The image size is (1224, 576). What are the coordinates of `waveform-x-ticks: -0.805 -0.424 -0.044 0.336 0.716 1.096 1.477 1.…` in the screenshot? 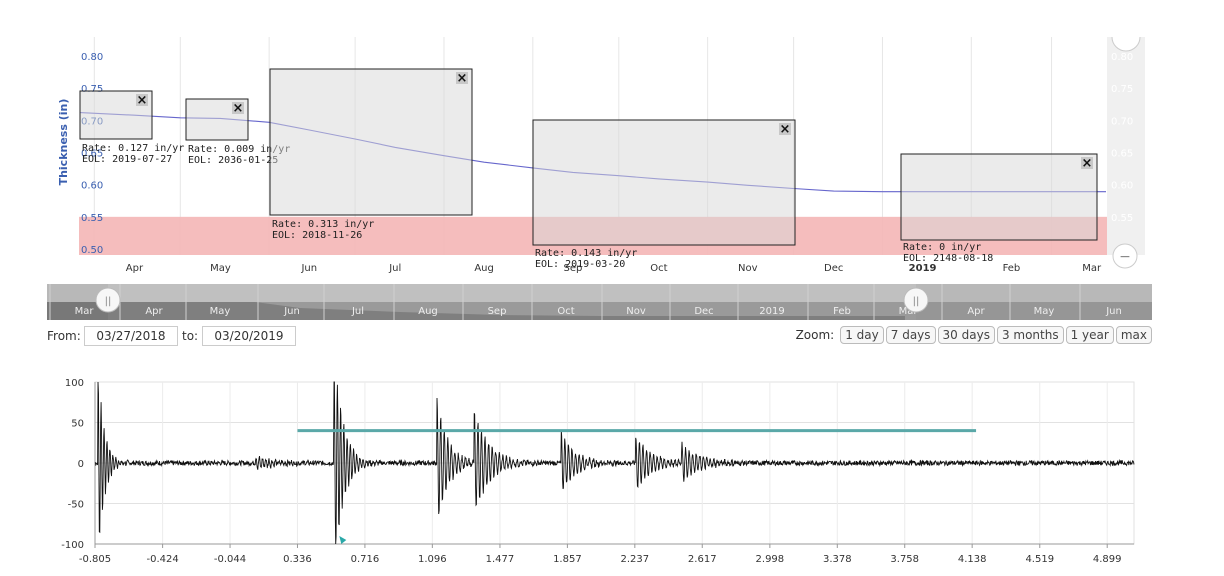 It's located at (600, 554).